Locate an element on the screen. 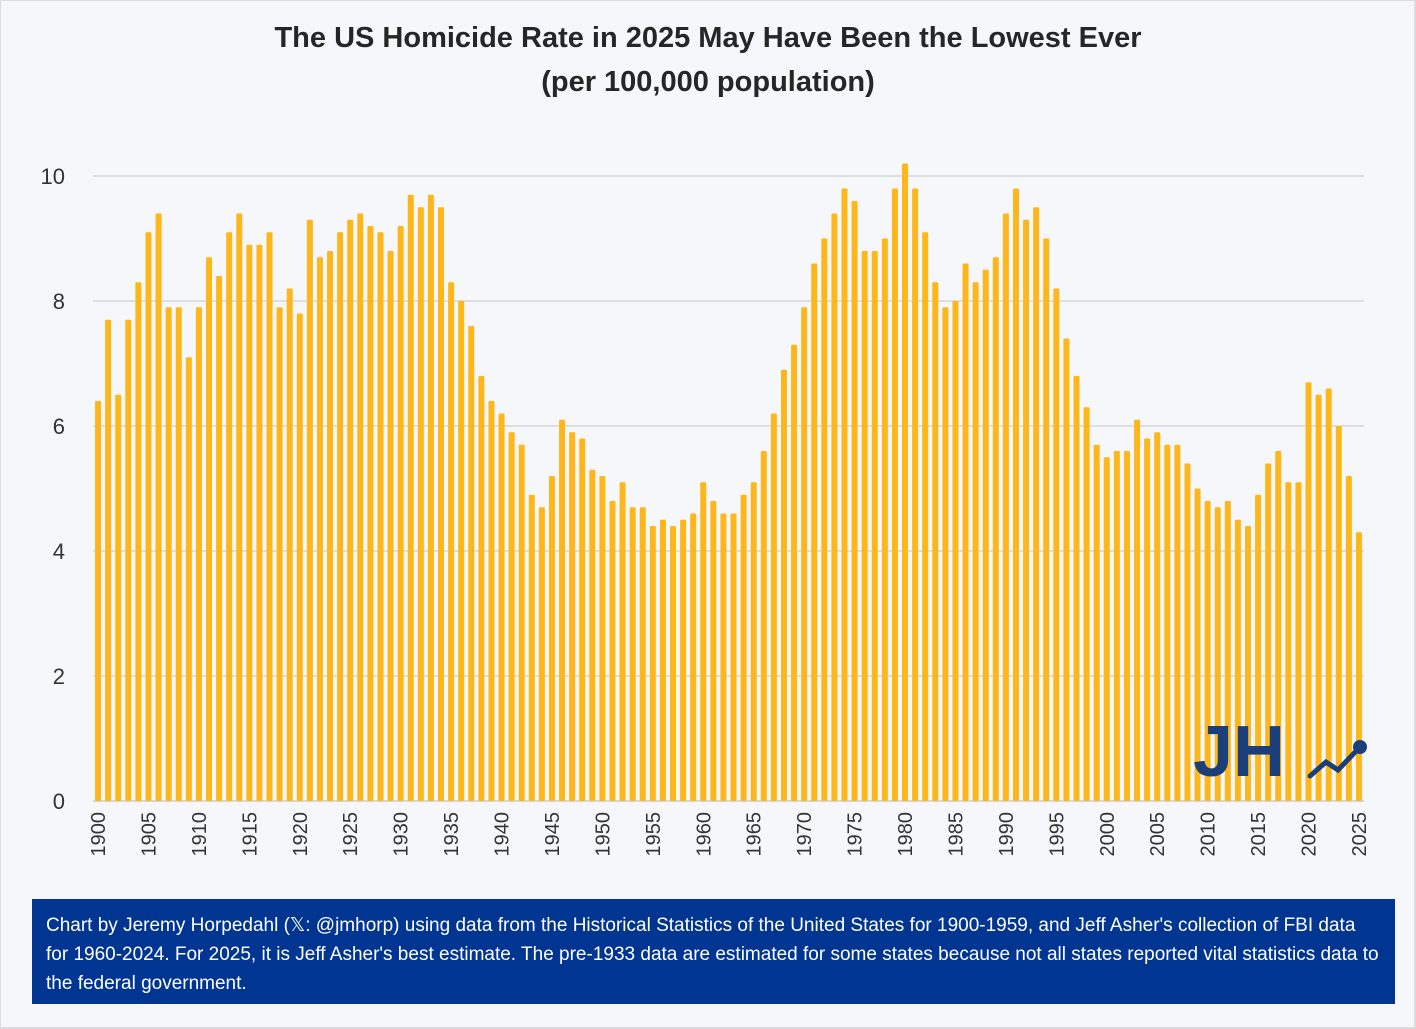  bar-1908 is located at coordinates (178, 554).